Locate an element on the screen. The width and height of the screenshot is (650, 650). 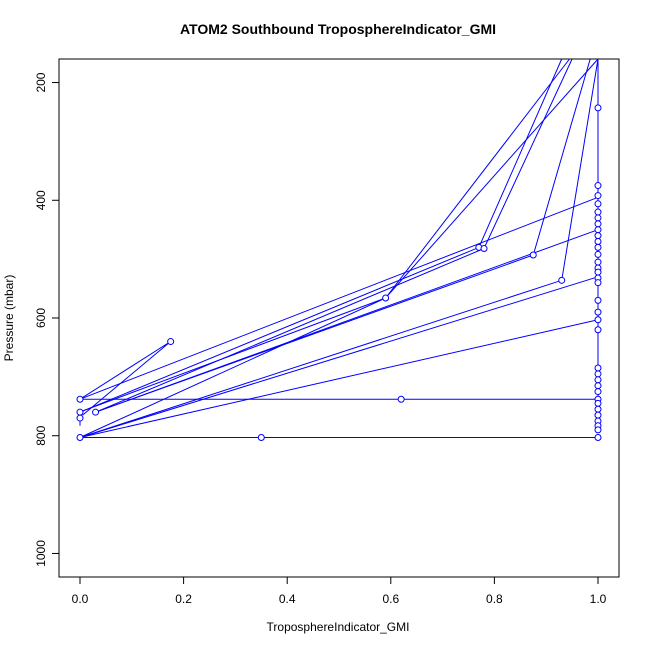
y-tick-label: 800 is located at coordinates (41, 435).